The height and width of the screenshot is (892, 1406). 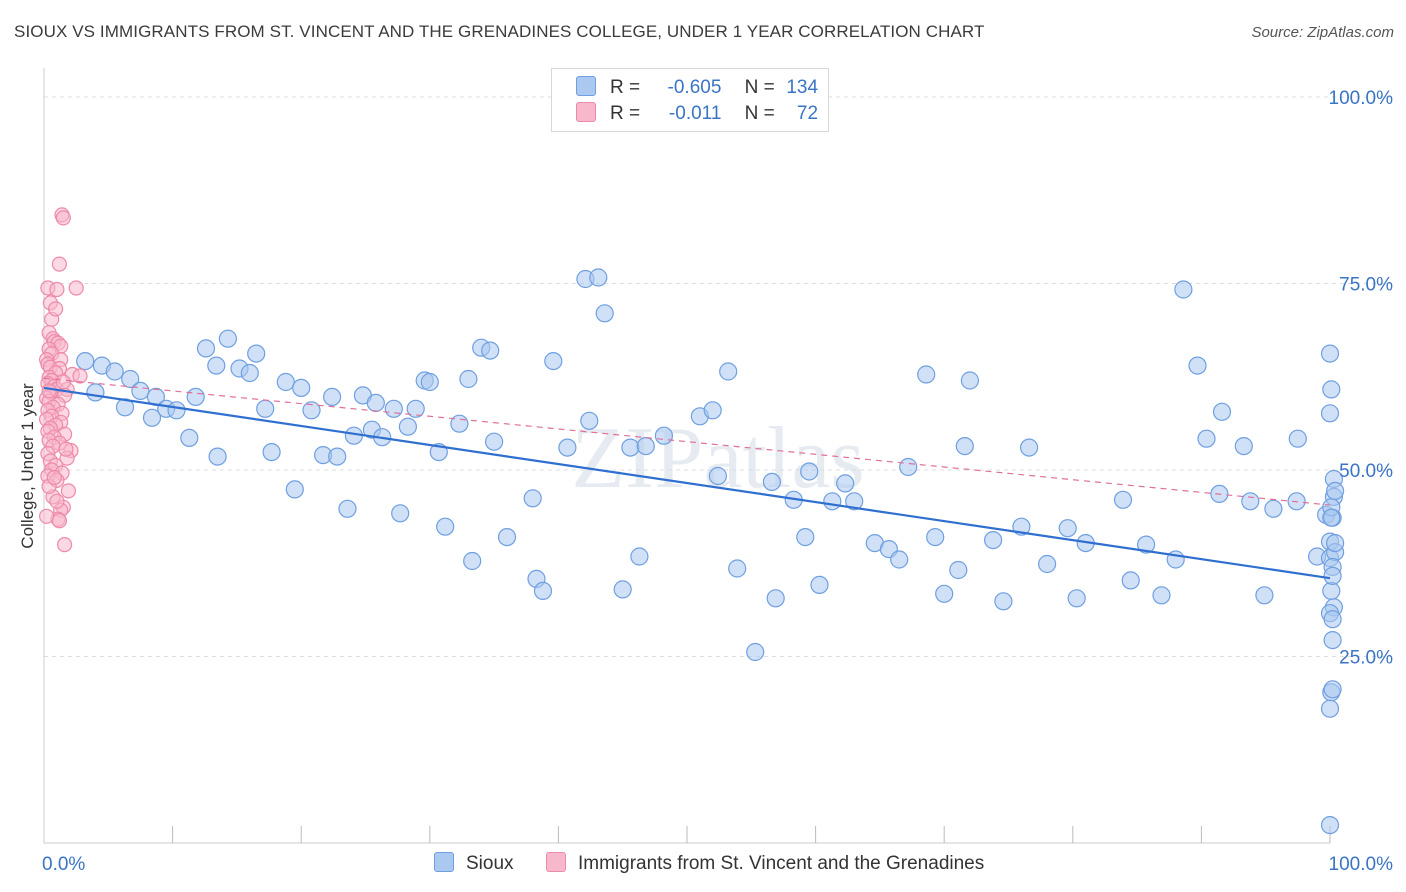 What do you see at coordinates (759, 113) in the screenshot?
I see `n-label: N =` at bounding box center [759, 113].